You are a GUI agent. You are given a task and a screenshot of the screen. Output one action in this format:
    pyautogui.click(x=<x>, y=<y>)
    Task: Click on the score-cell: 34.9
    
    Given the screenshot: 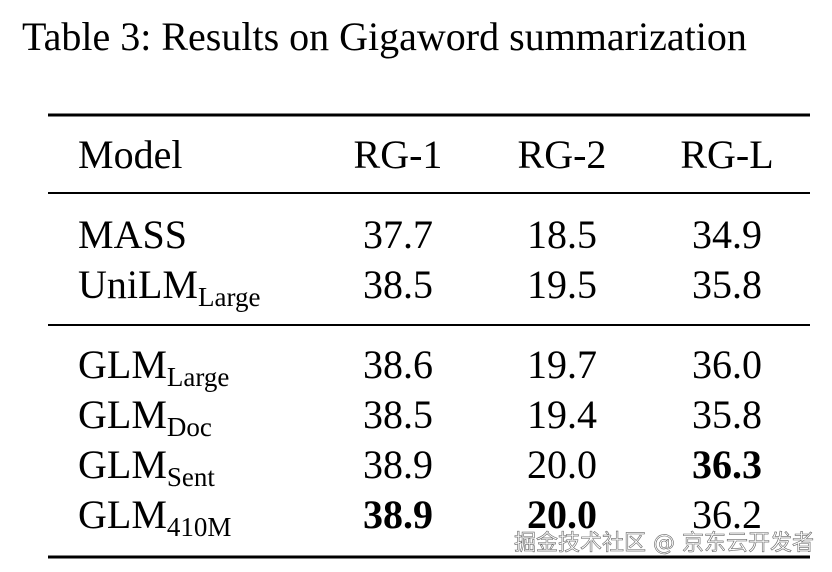 What is the action you would take?
    pyautogui.click(x=727, y=234)
    